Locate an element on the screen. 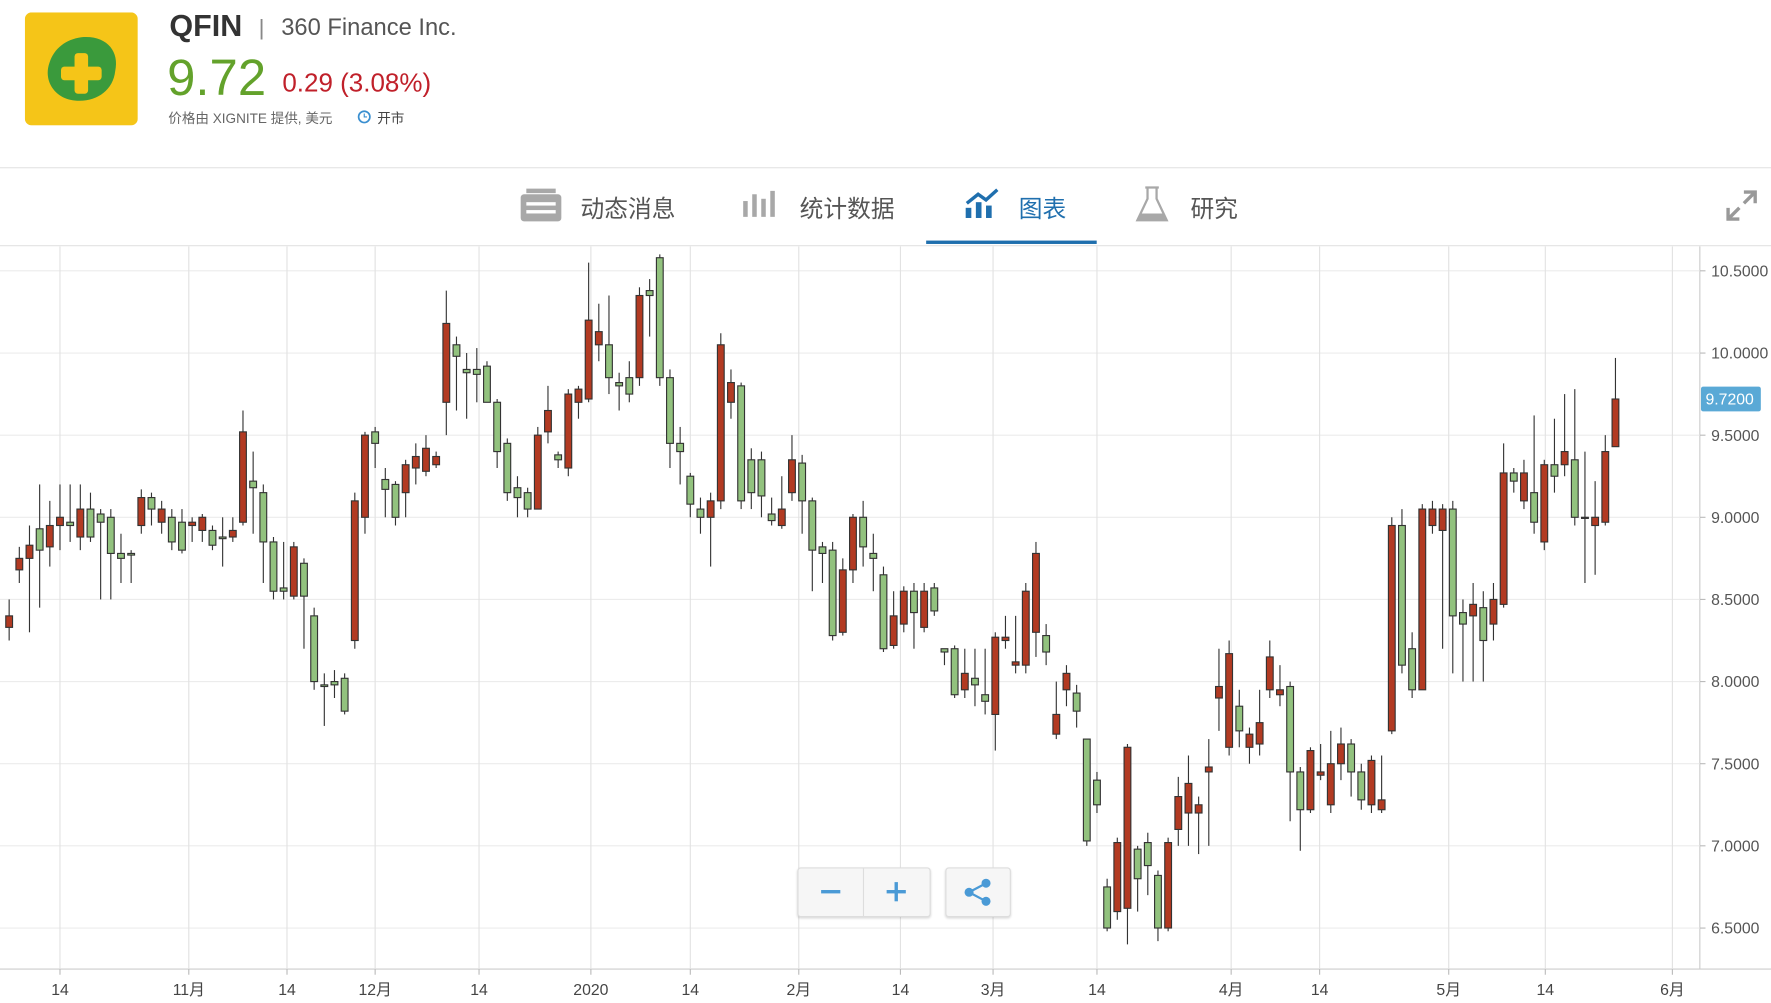 The height and width of the screenshot is (1003, 1771). last-price-label: 9.7200 is located at coordinates (1729, 400).